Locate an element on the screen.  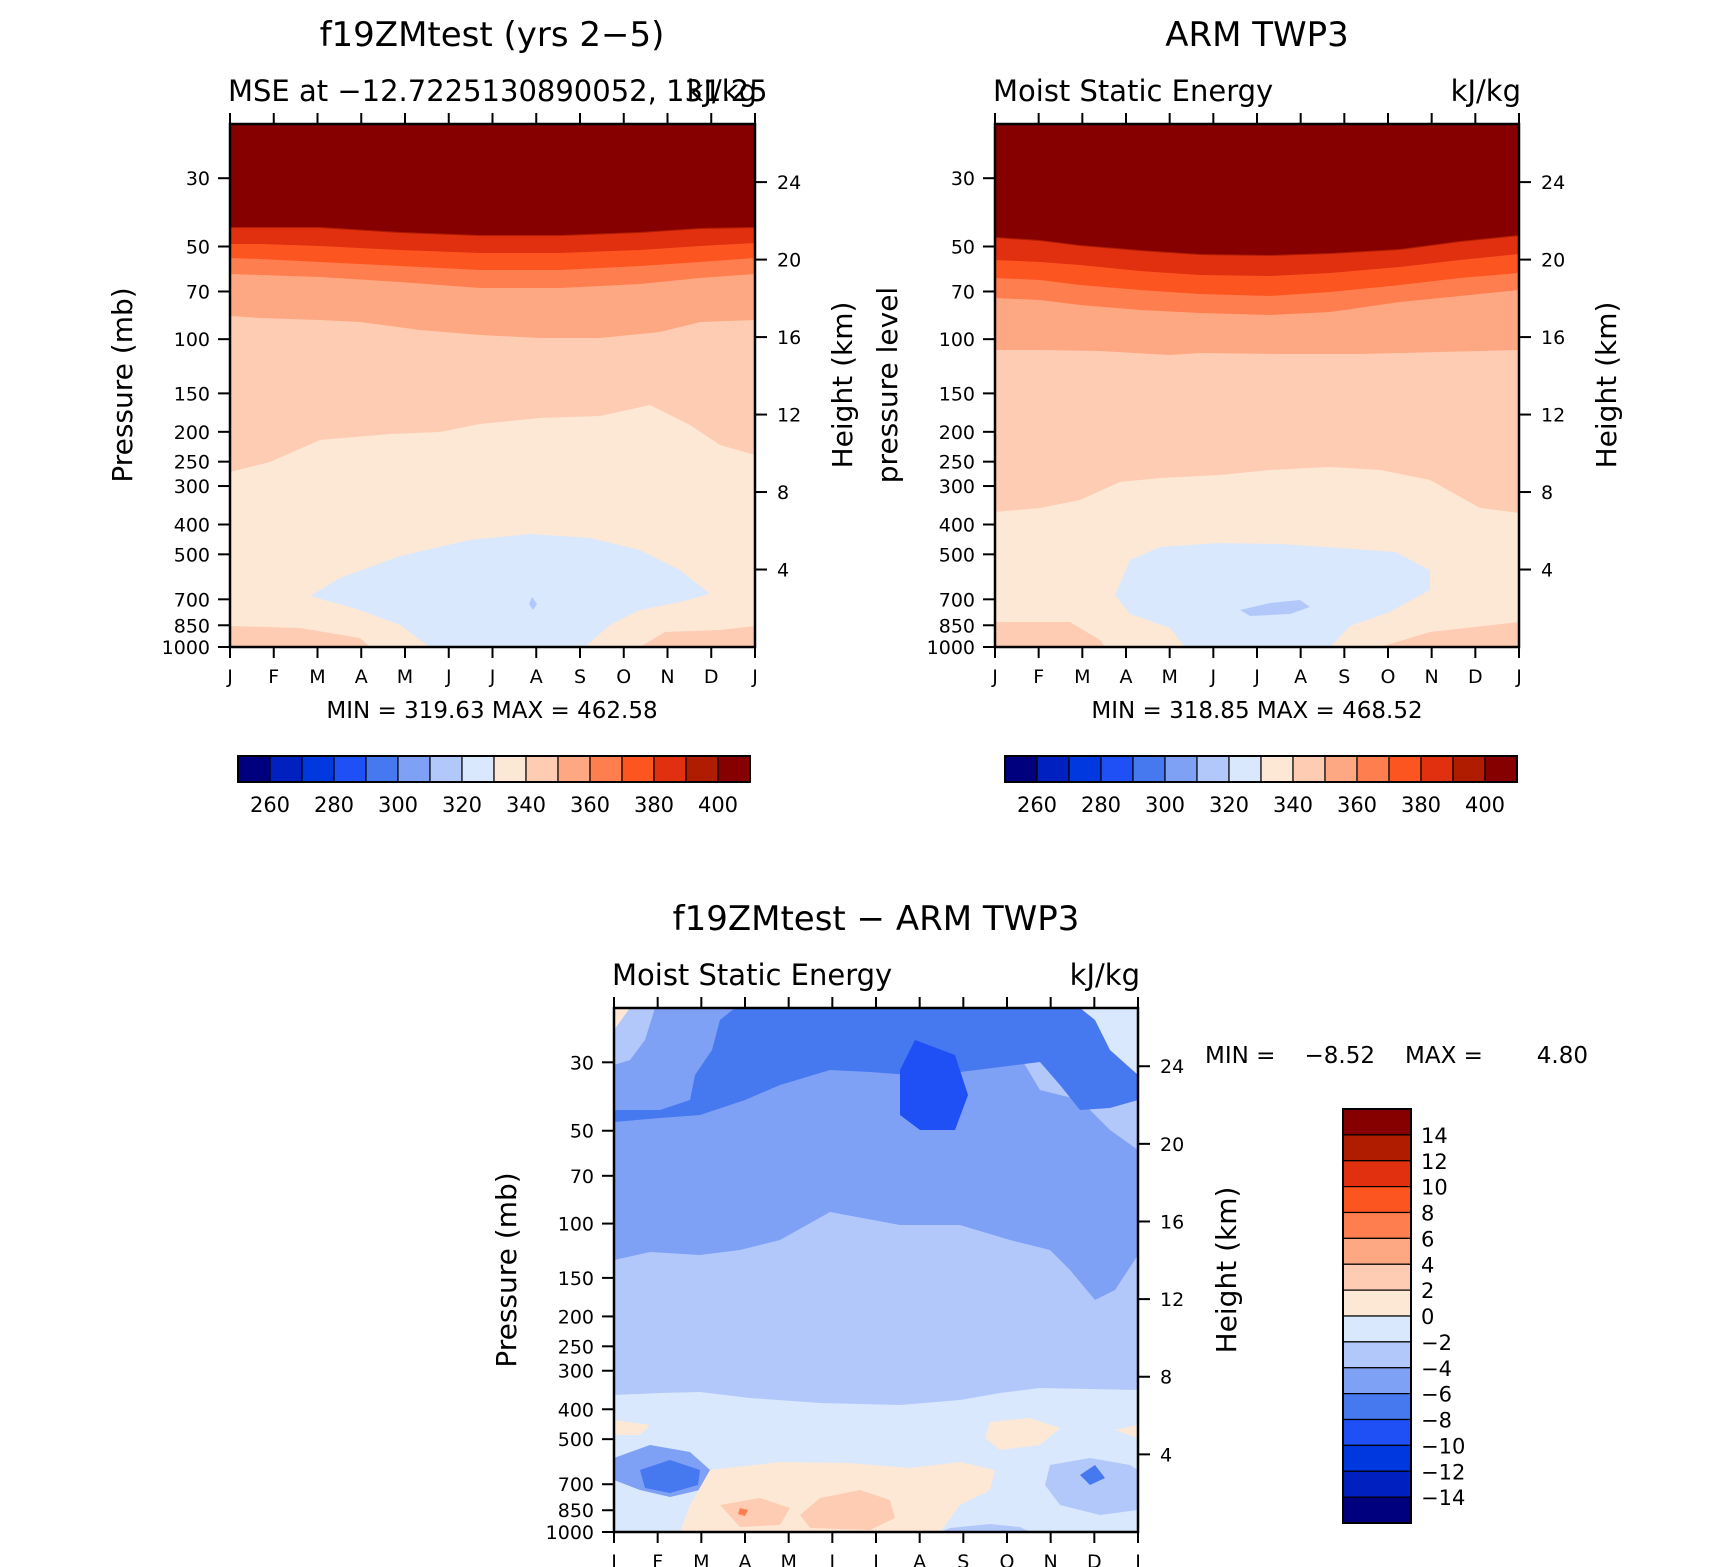
colorbar-label: 300 is located at coordinates (398, 805).